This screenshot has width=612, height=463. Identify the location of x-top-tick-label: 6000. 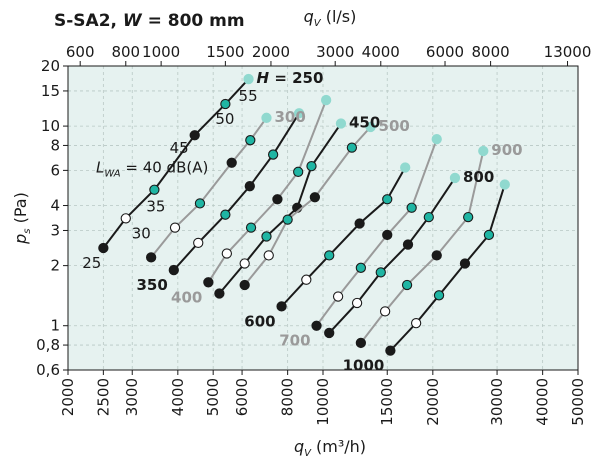
(445, 52).